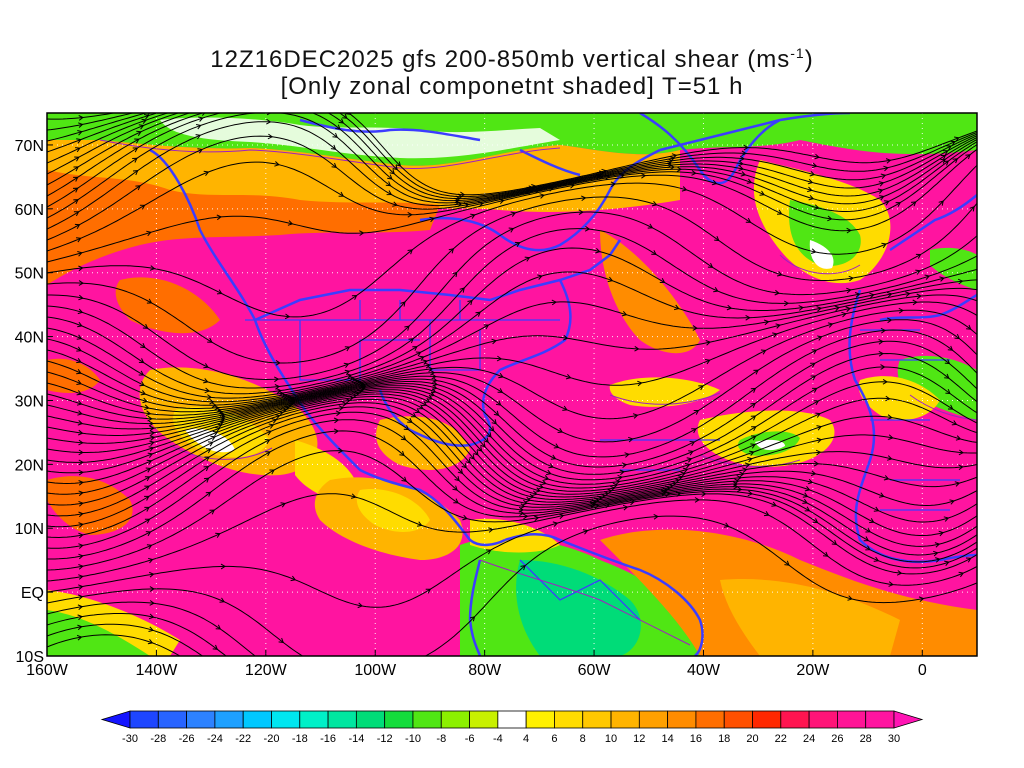  Describe the element at coordinates (29, 401) in the screenshot. I see `y-tick-label: 30N` at that location.